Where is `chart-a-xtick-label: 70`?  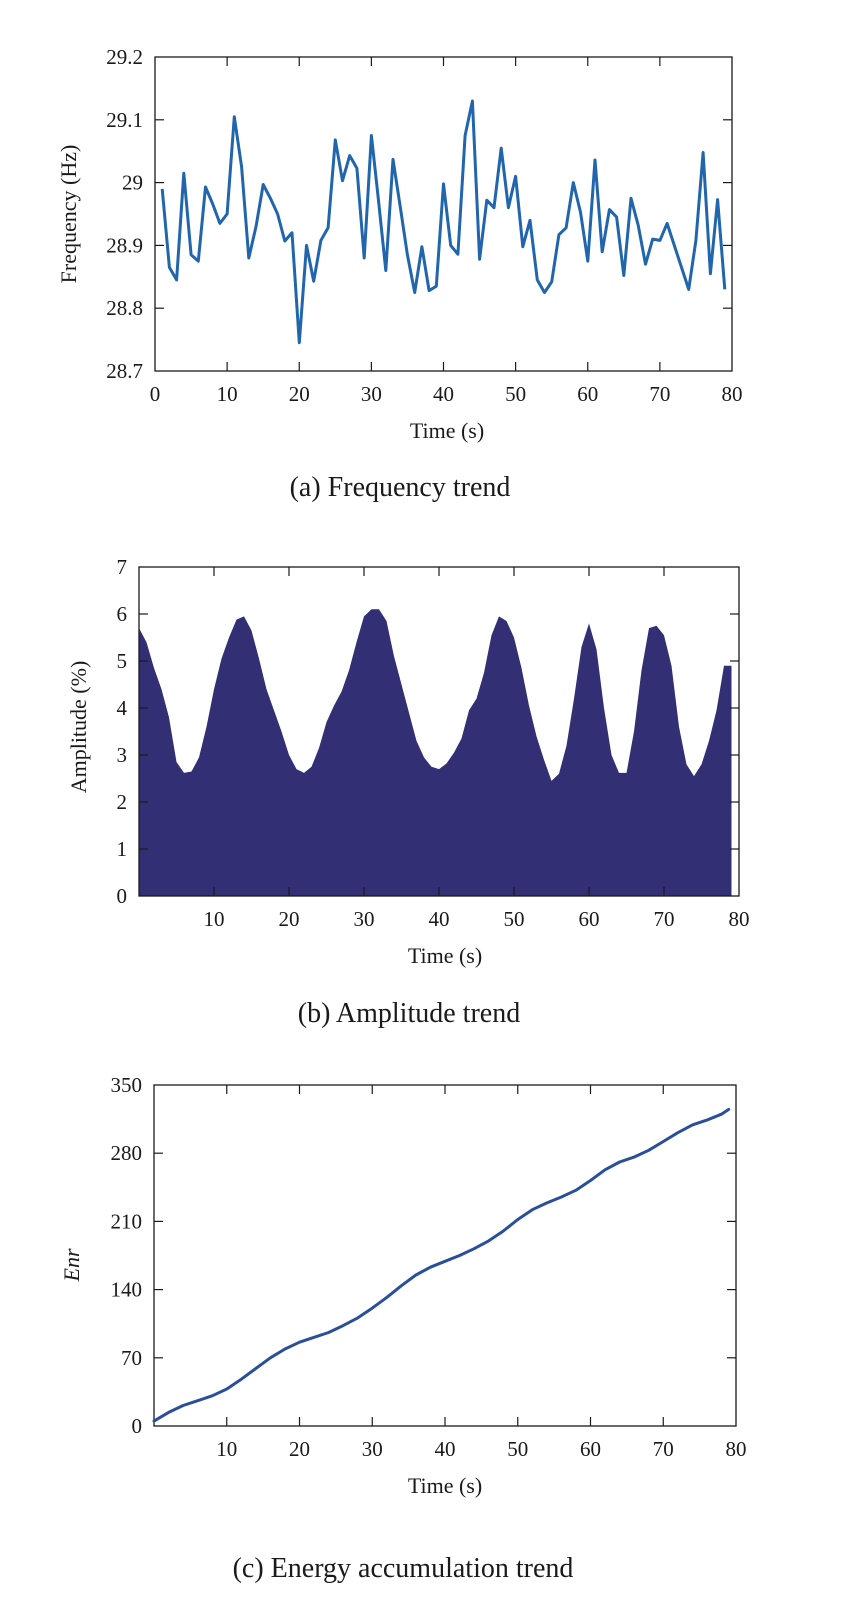 chart-a-xtick-label: 70 is located at coordinates (659, 394).